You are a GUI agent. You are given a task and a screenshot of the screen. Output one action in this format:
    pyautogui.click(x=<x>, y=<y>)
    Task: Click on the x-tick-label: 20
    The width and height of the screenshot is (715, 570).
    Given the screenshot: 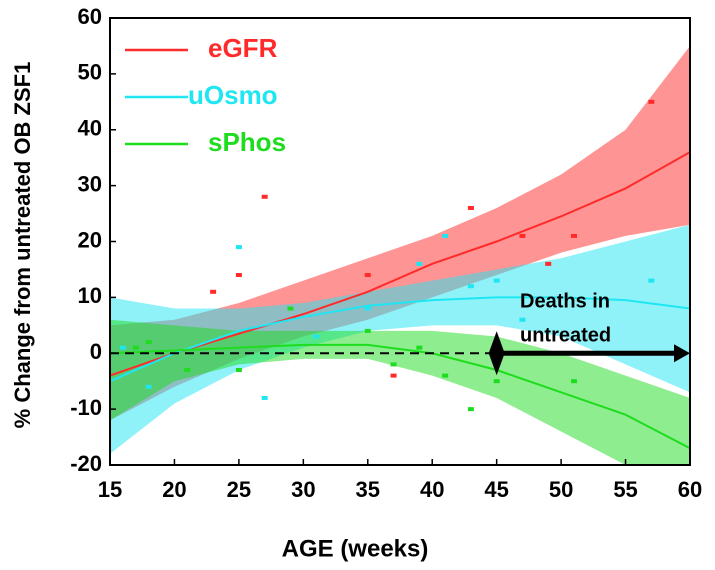 What is the action you would take?
    pyautogui.click(x=174, y=489)
    